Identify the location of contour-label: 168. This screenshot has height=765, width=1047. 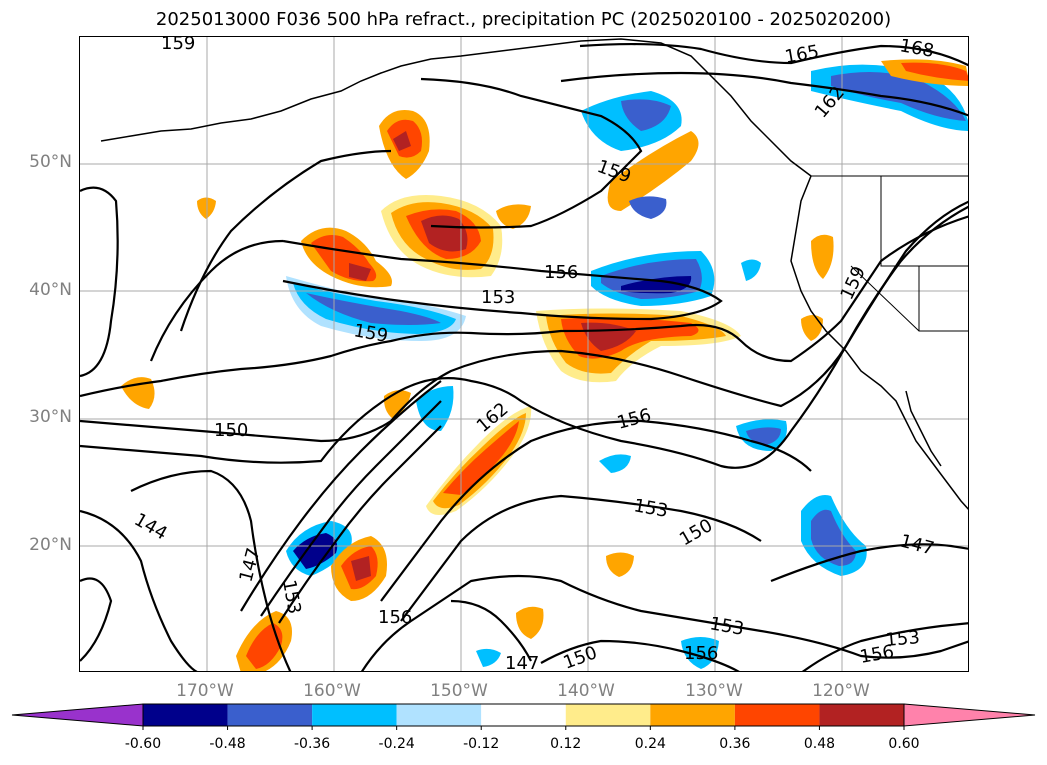
(916, 49).